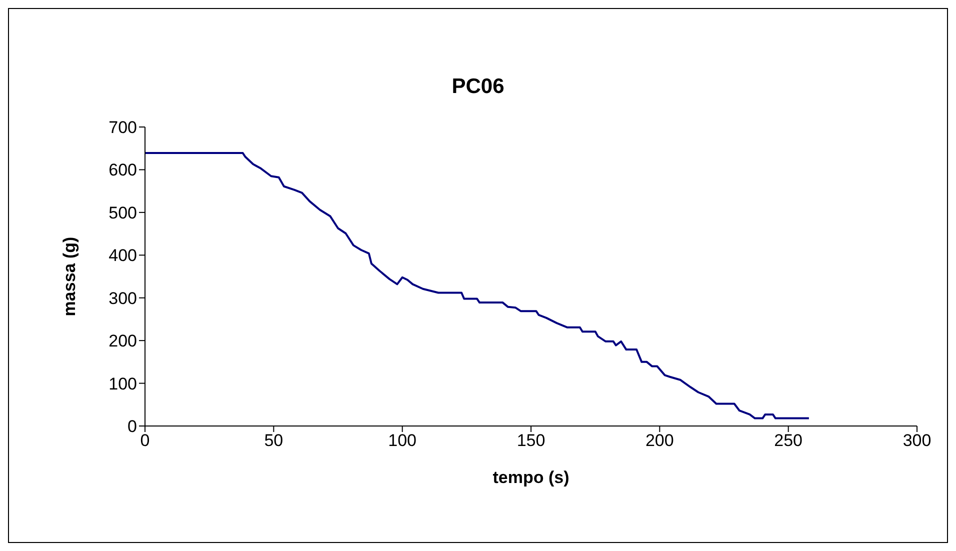 This screenshot has height=551, width=956. I want to click on y-axis-title: massa (g), so click(70, 276).